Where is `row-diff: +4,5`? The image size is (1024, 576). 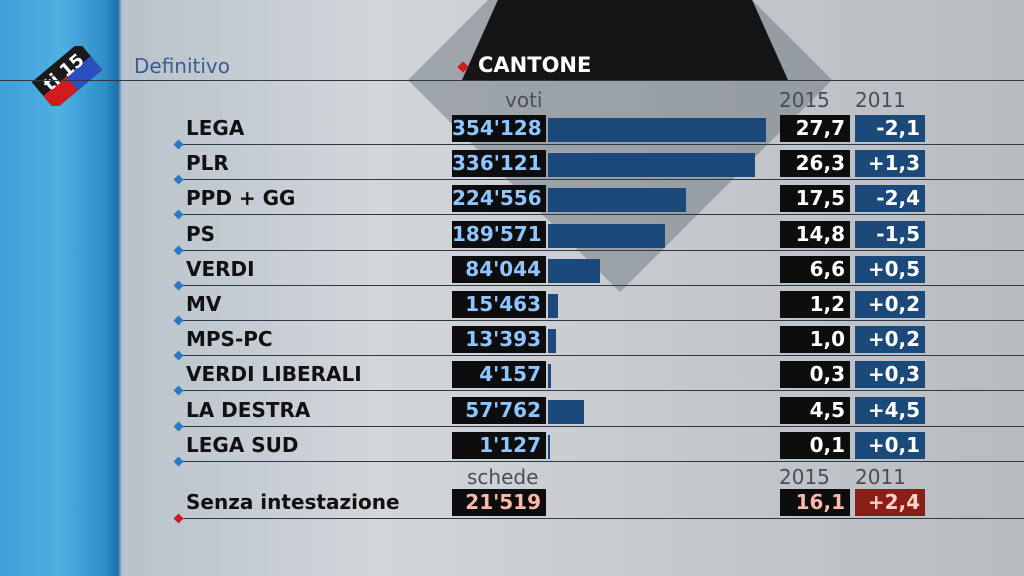
row-diff: +4,5 is located at coordinates (890, 410).